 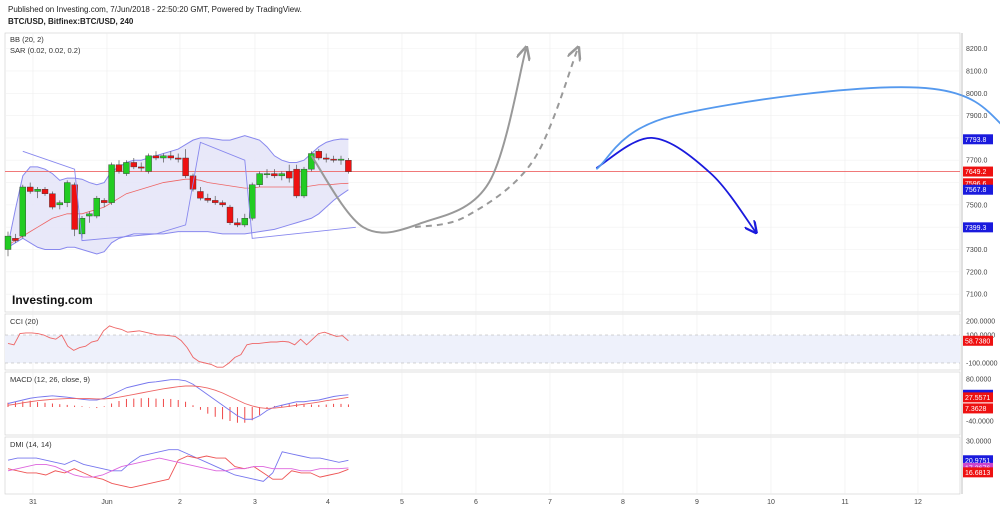 I want to click on macd-line, so click(x=178, y=399).